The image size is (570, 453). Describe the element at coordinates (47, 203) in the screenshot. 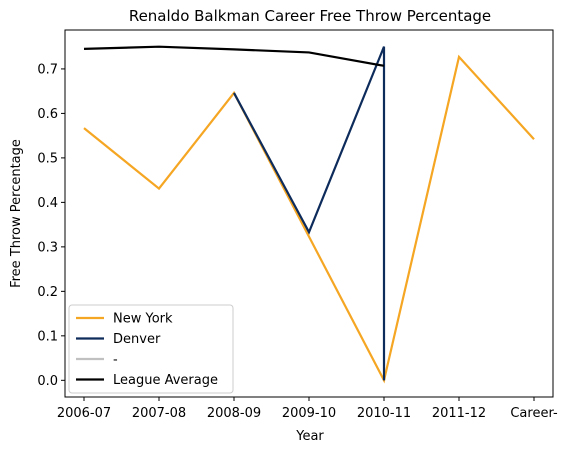

I see `y-tick-label: 0.4` at that location.